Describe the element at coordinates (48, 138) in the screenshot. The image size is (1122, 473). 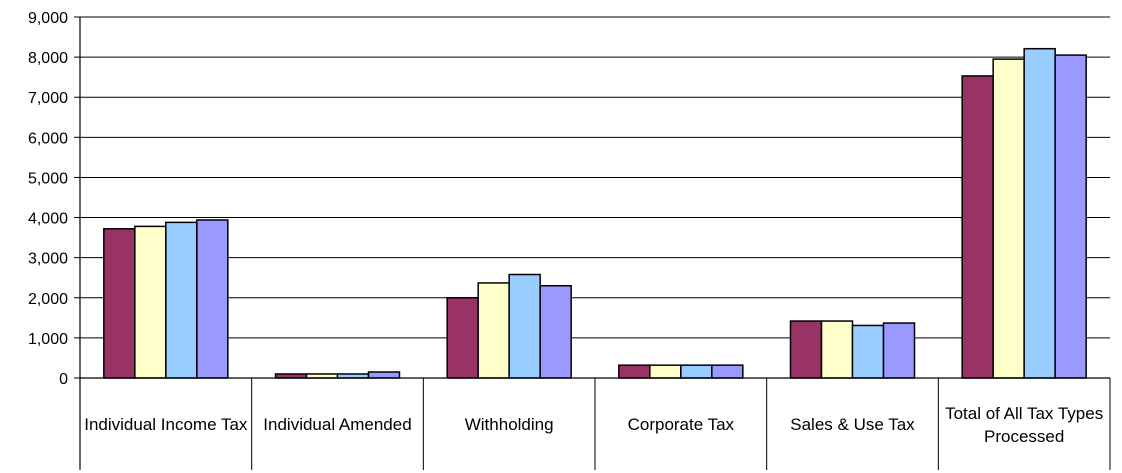
I see `y-tick-label: 6,000` at that location.